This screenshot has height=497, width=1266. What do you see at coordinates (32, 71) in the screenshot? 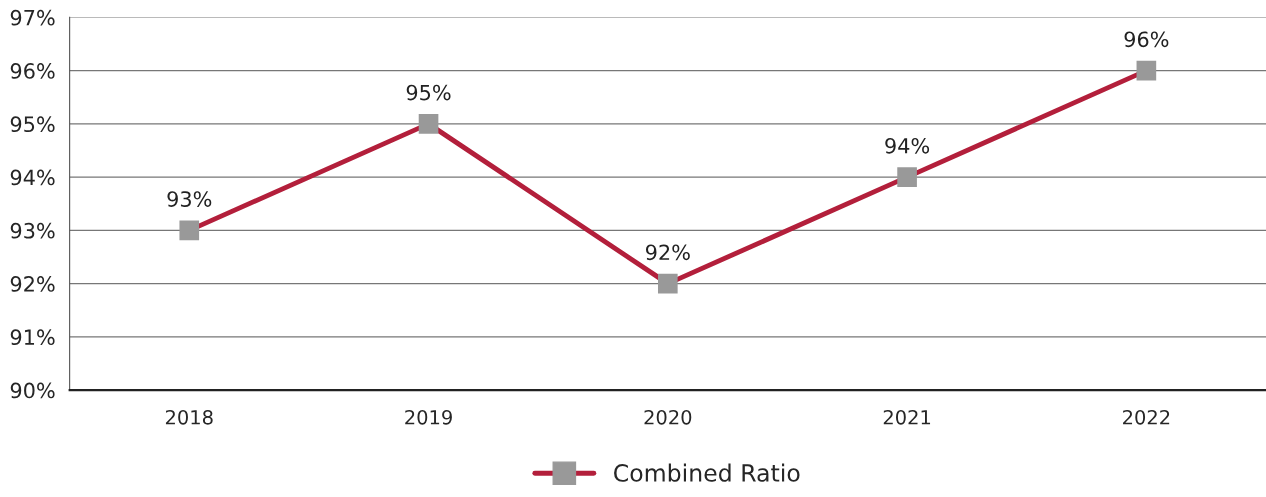
I see `y-tick-label: 96%` at bounding box center [32, 71].